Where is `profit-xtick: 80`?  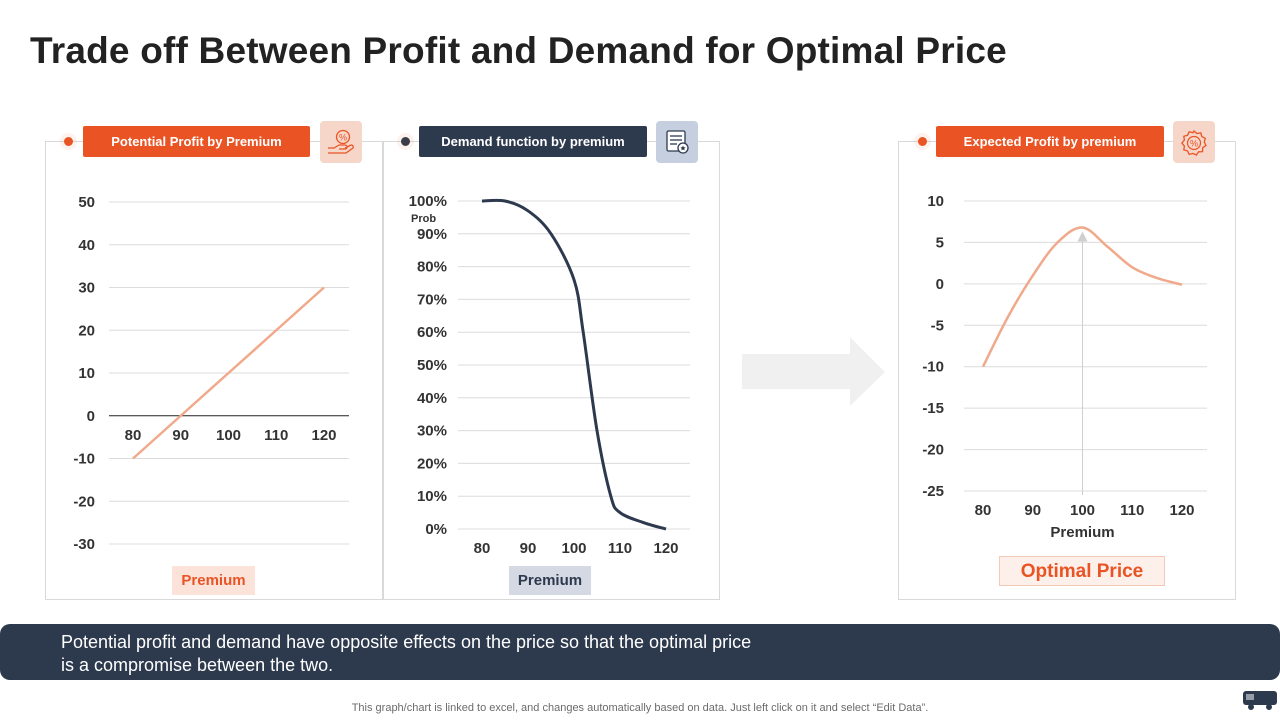
profit-xtick: 80 is located at coordinates (133, 435).